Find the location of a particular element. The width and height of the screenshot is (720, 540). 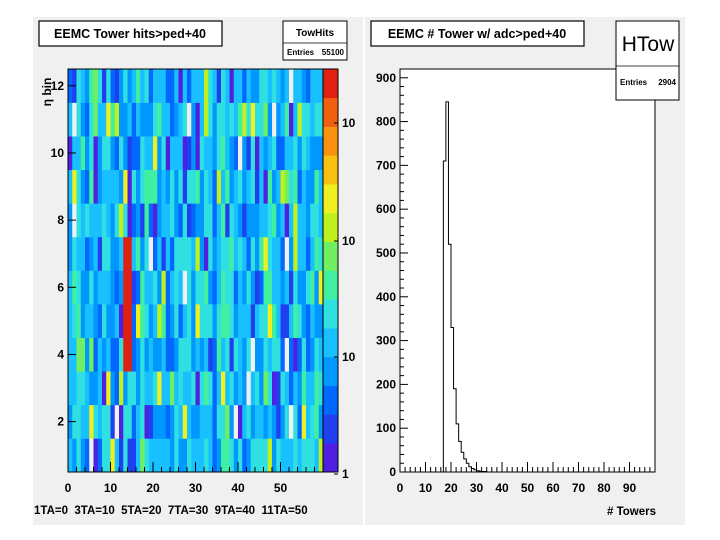

histogram-x-tick-label: 70 is located at coordinates (579, 488).